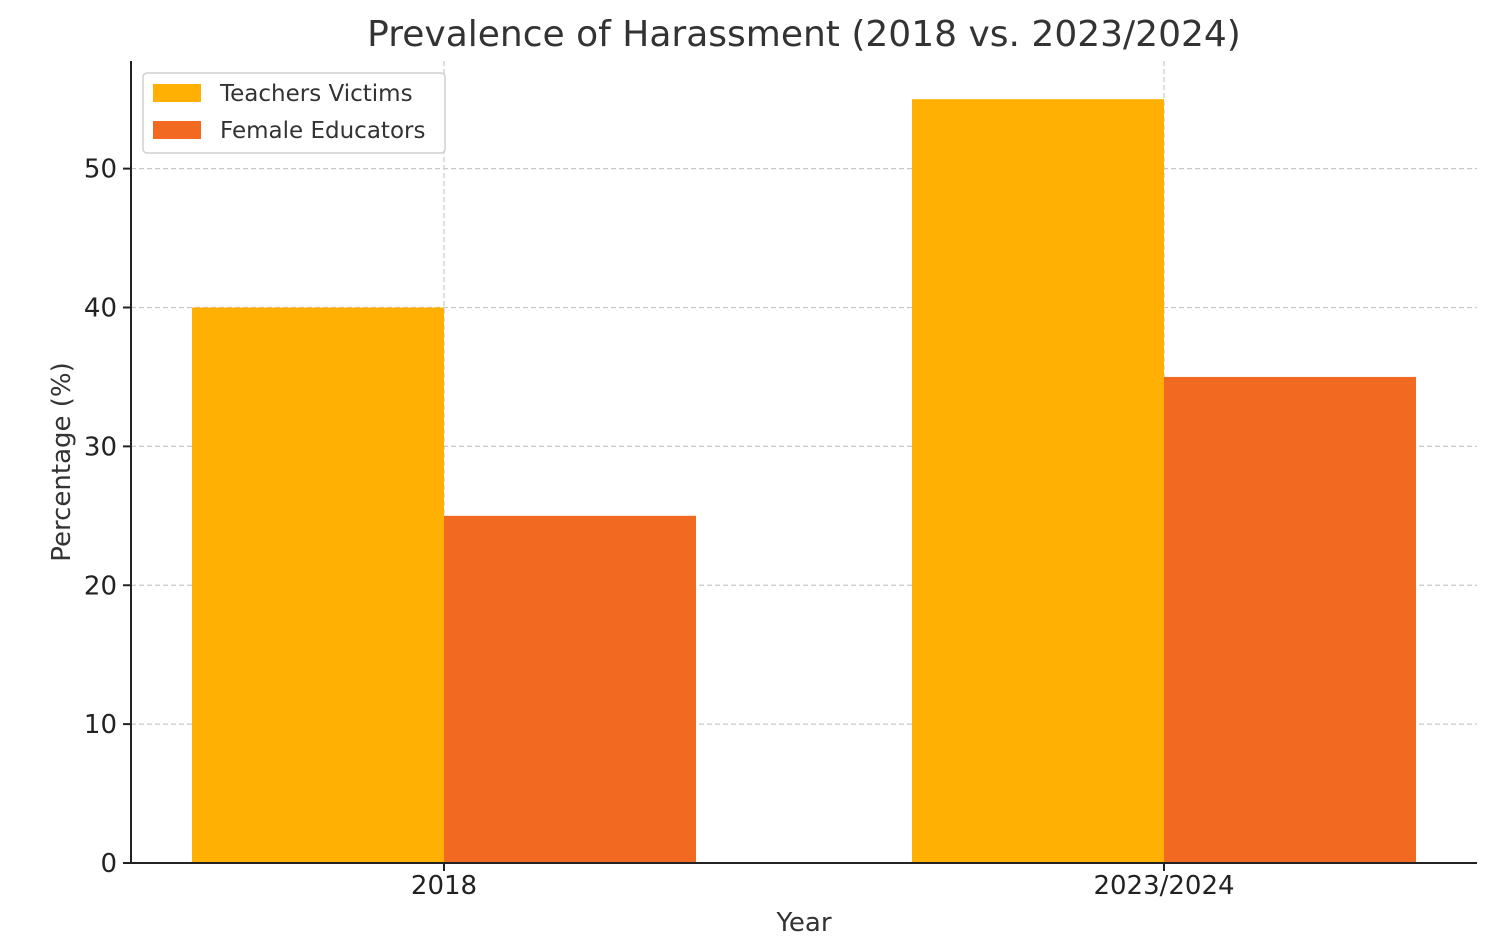  What do you see at coordinates (100, 309) in the screenshot?
I see `y-tick-label: 40` at bounding box center [100, 309].